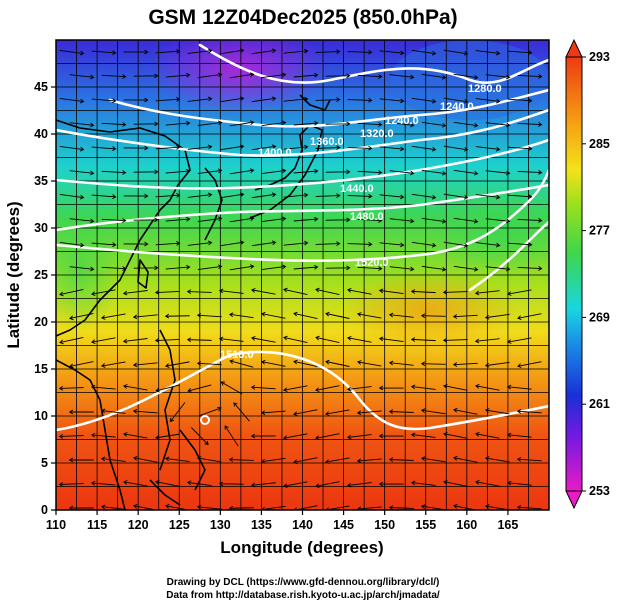 The height and width of the screenshot is (605, 619). I want to click on colorbar-tick-label: 269, so click(599, 317).